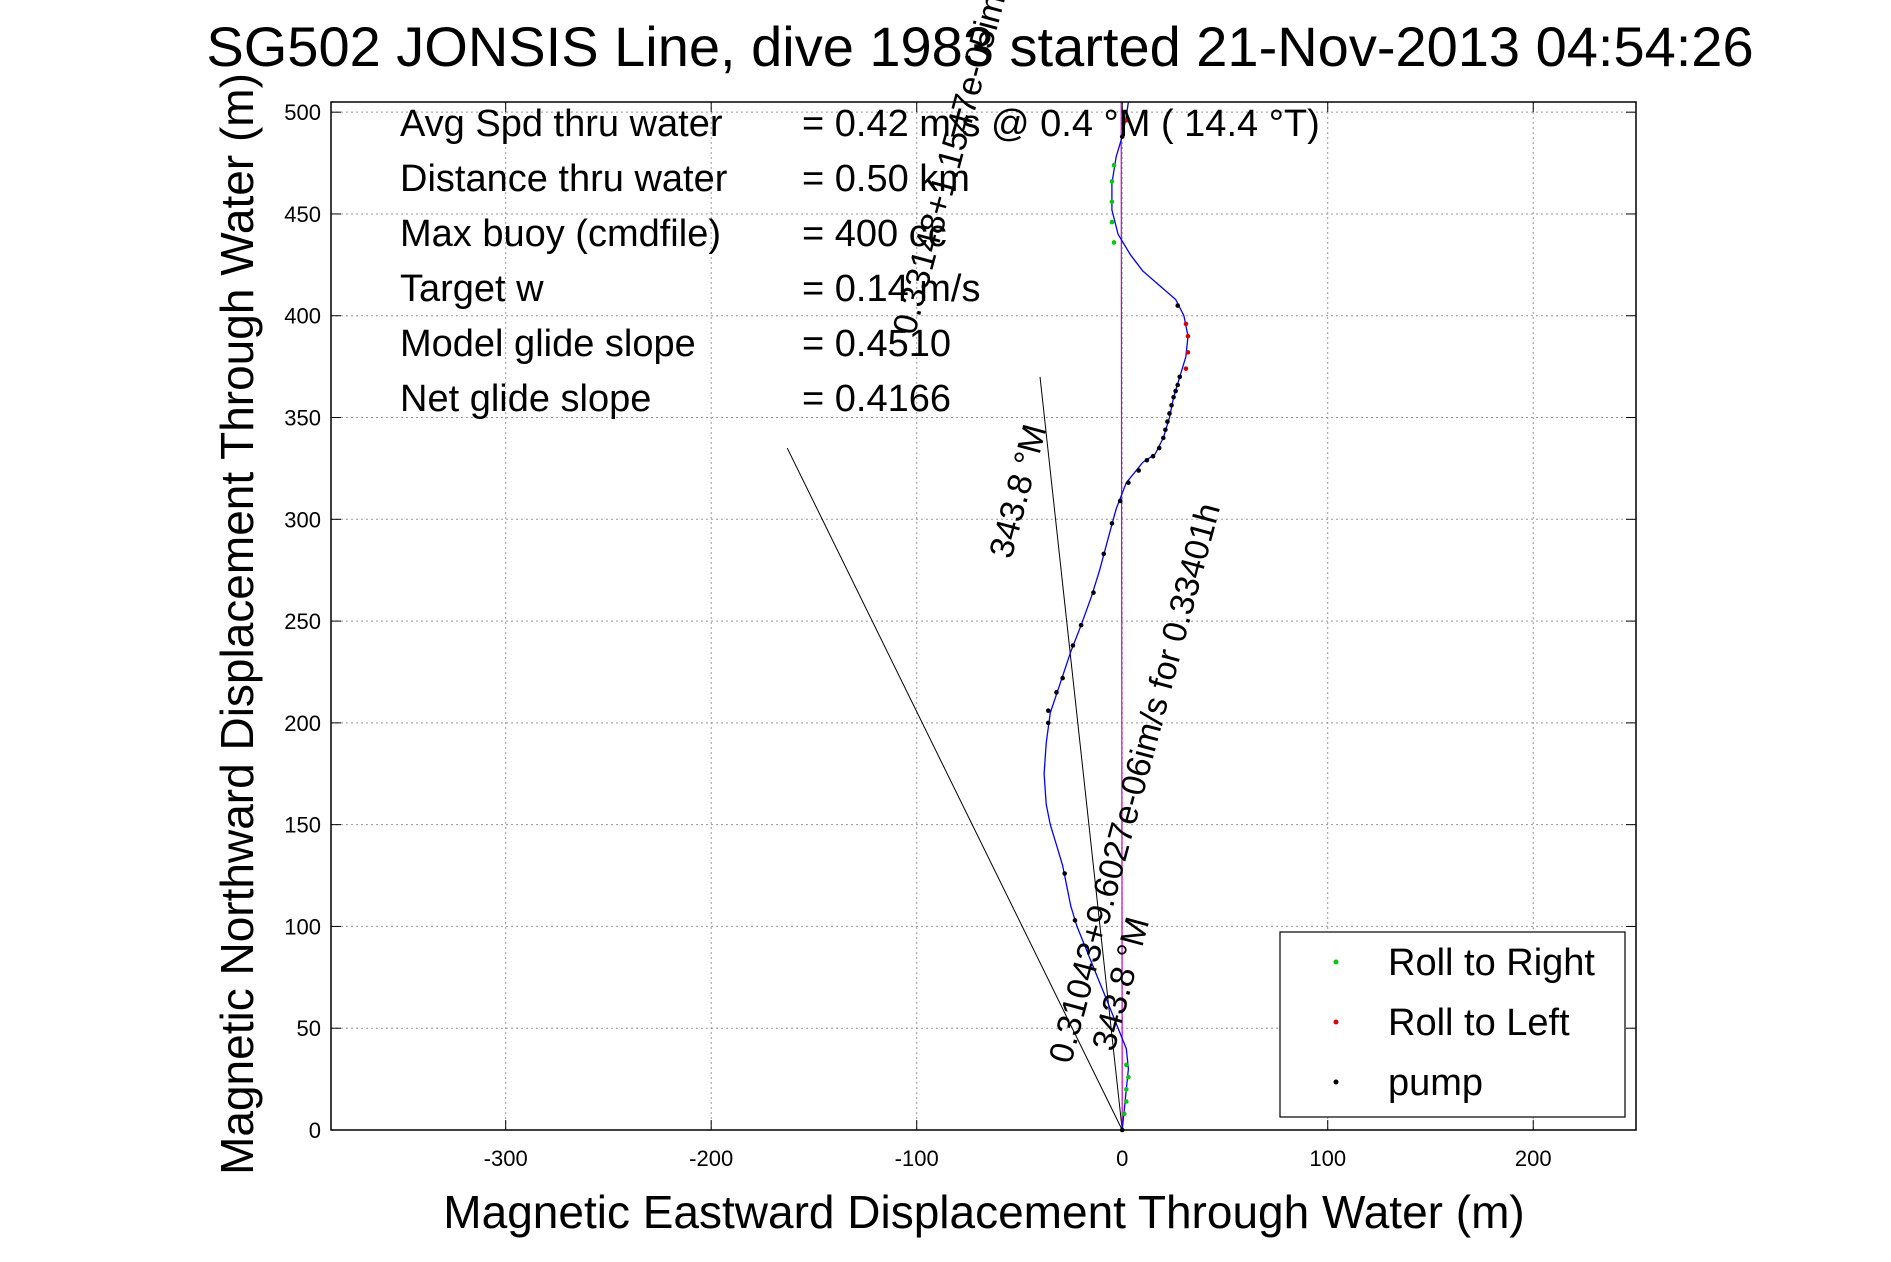  Describe the element at coordinates (472, 289) in the screenshot. I see `stat-label: Target w` at that location.